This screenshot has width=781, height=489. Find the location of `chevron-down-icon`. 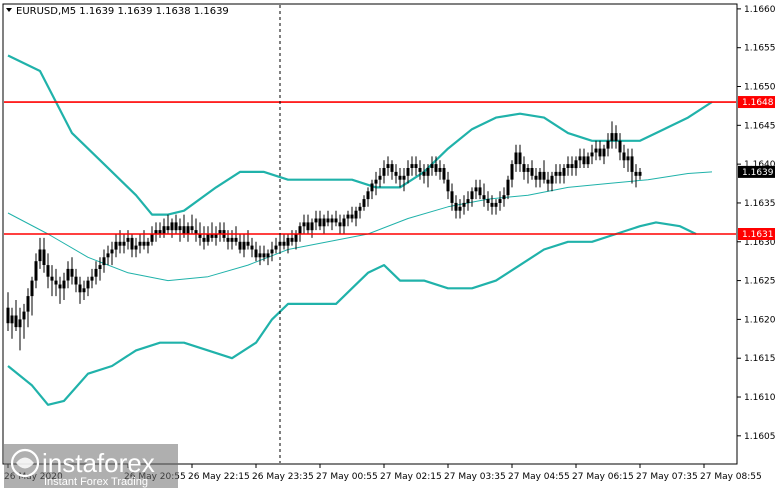

chevron-down-icon is located at coordinates (9, 10).